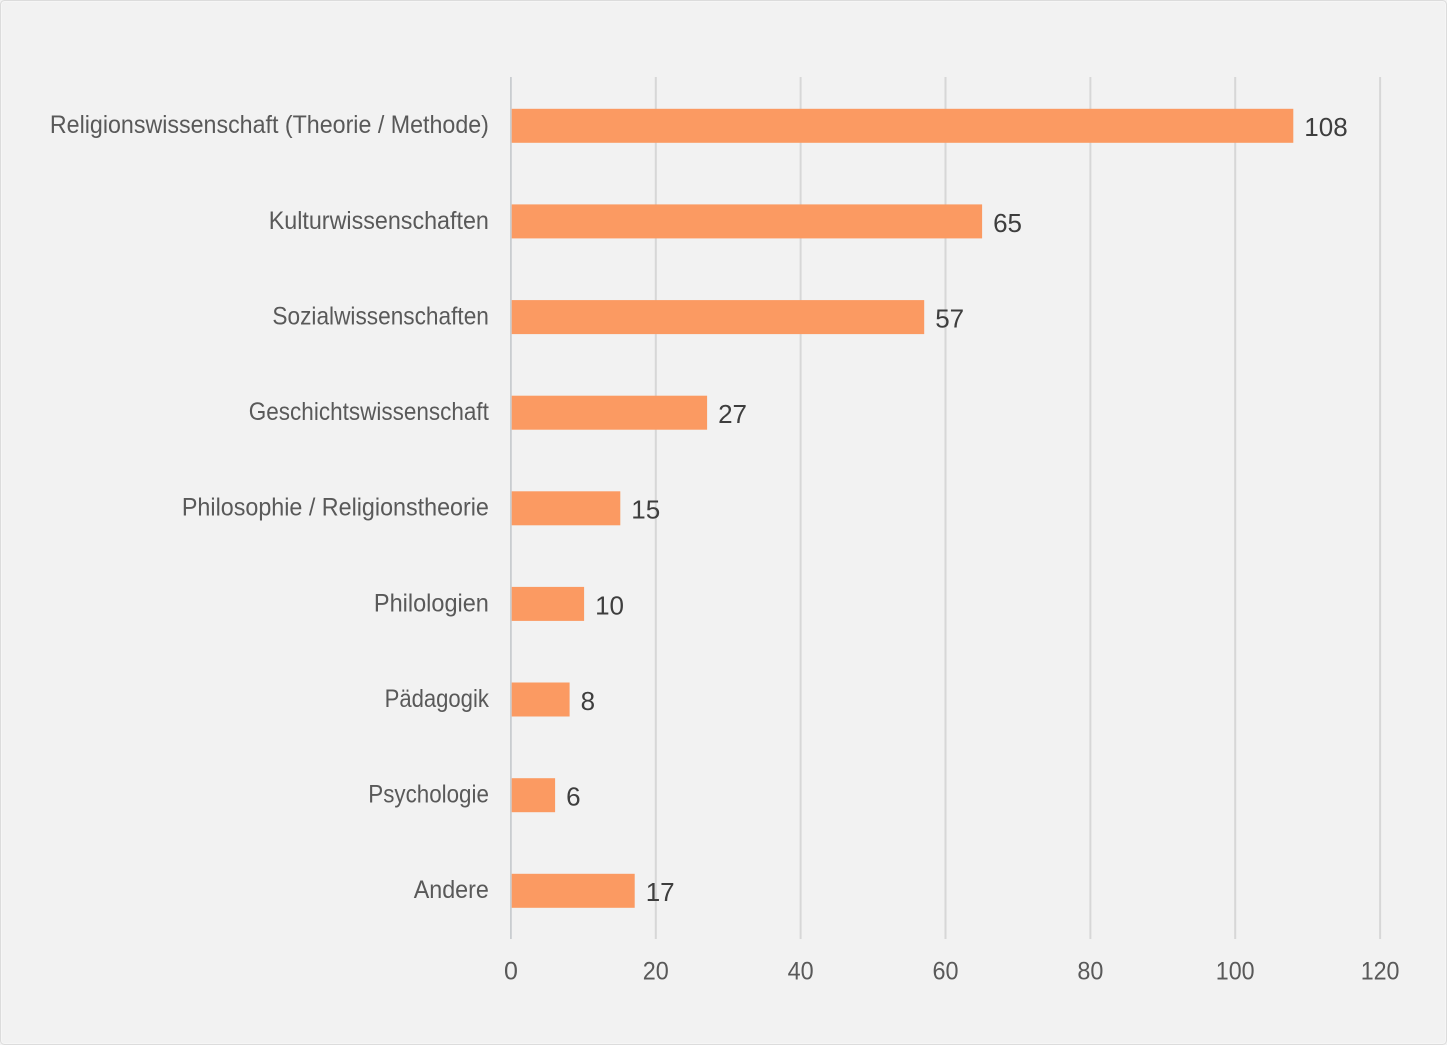 This screenshot has width=1447, height=1045. What do you see at coordinates (437, 699) in the screenshot?
I see `svg-text: Pädagogik` at bounding box center [437, 699].